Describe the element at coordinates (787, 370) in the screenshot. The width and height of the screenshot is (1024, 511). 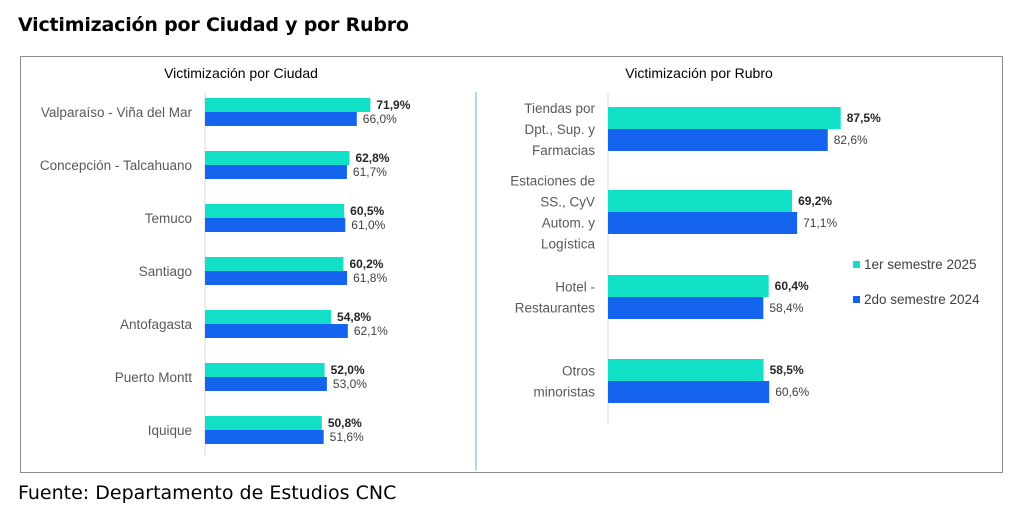
I see `data-label-rubro-2025: 58,5%` at that location.